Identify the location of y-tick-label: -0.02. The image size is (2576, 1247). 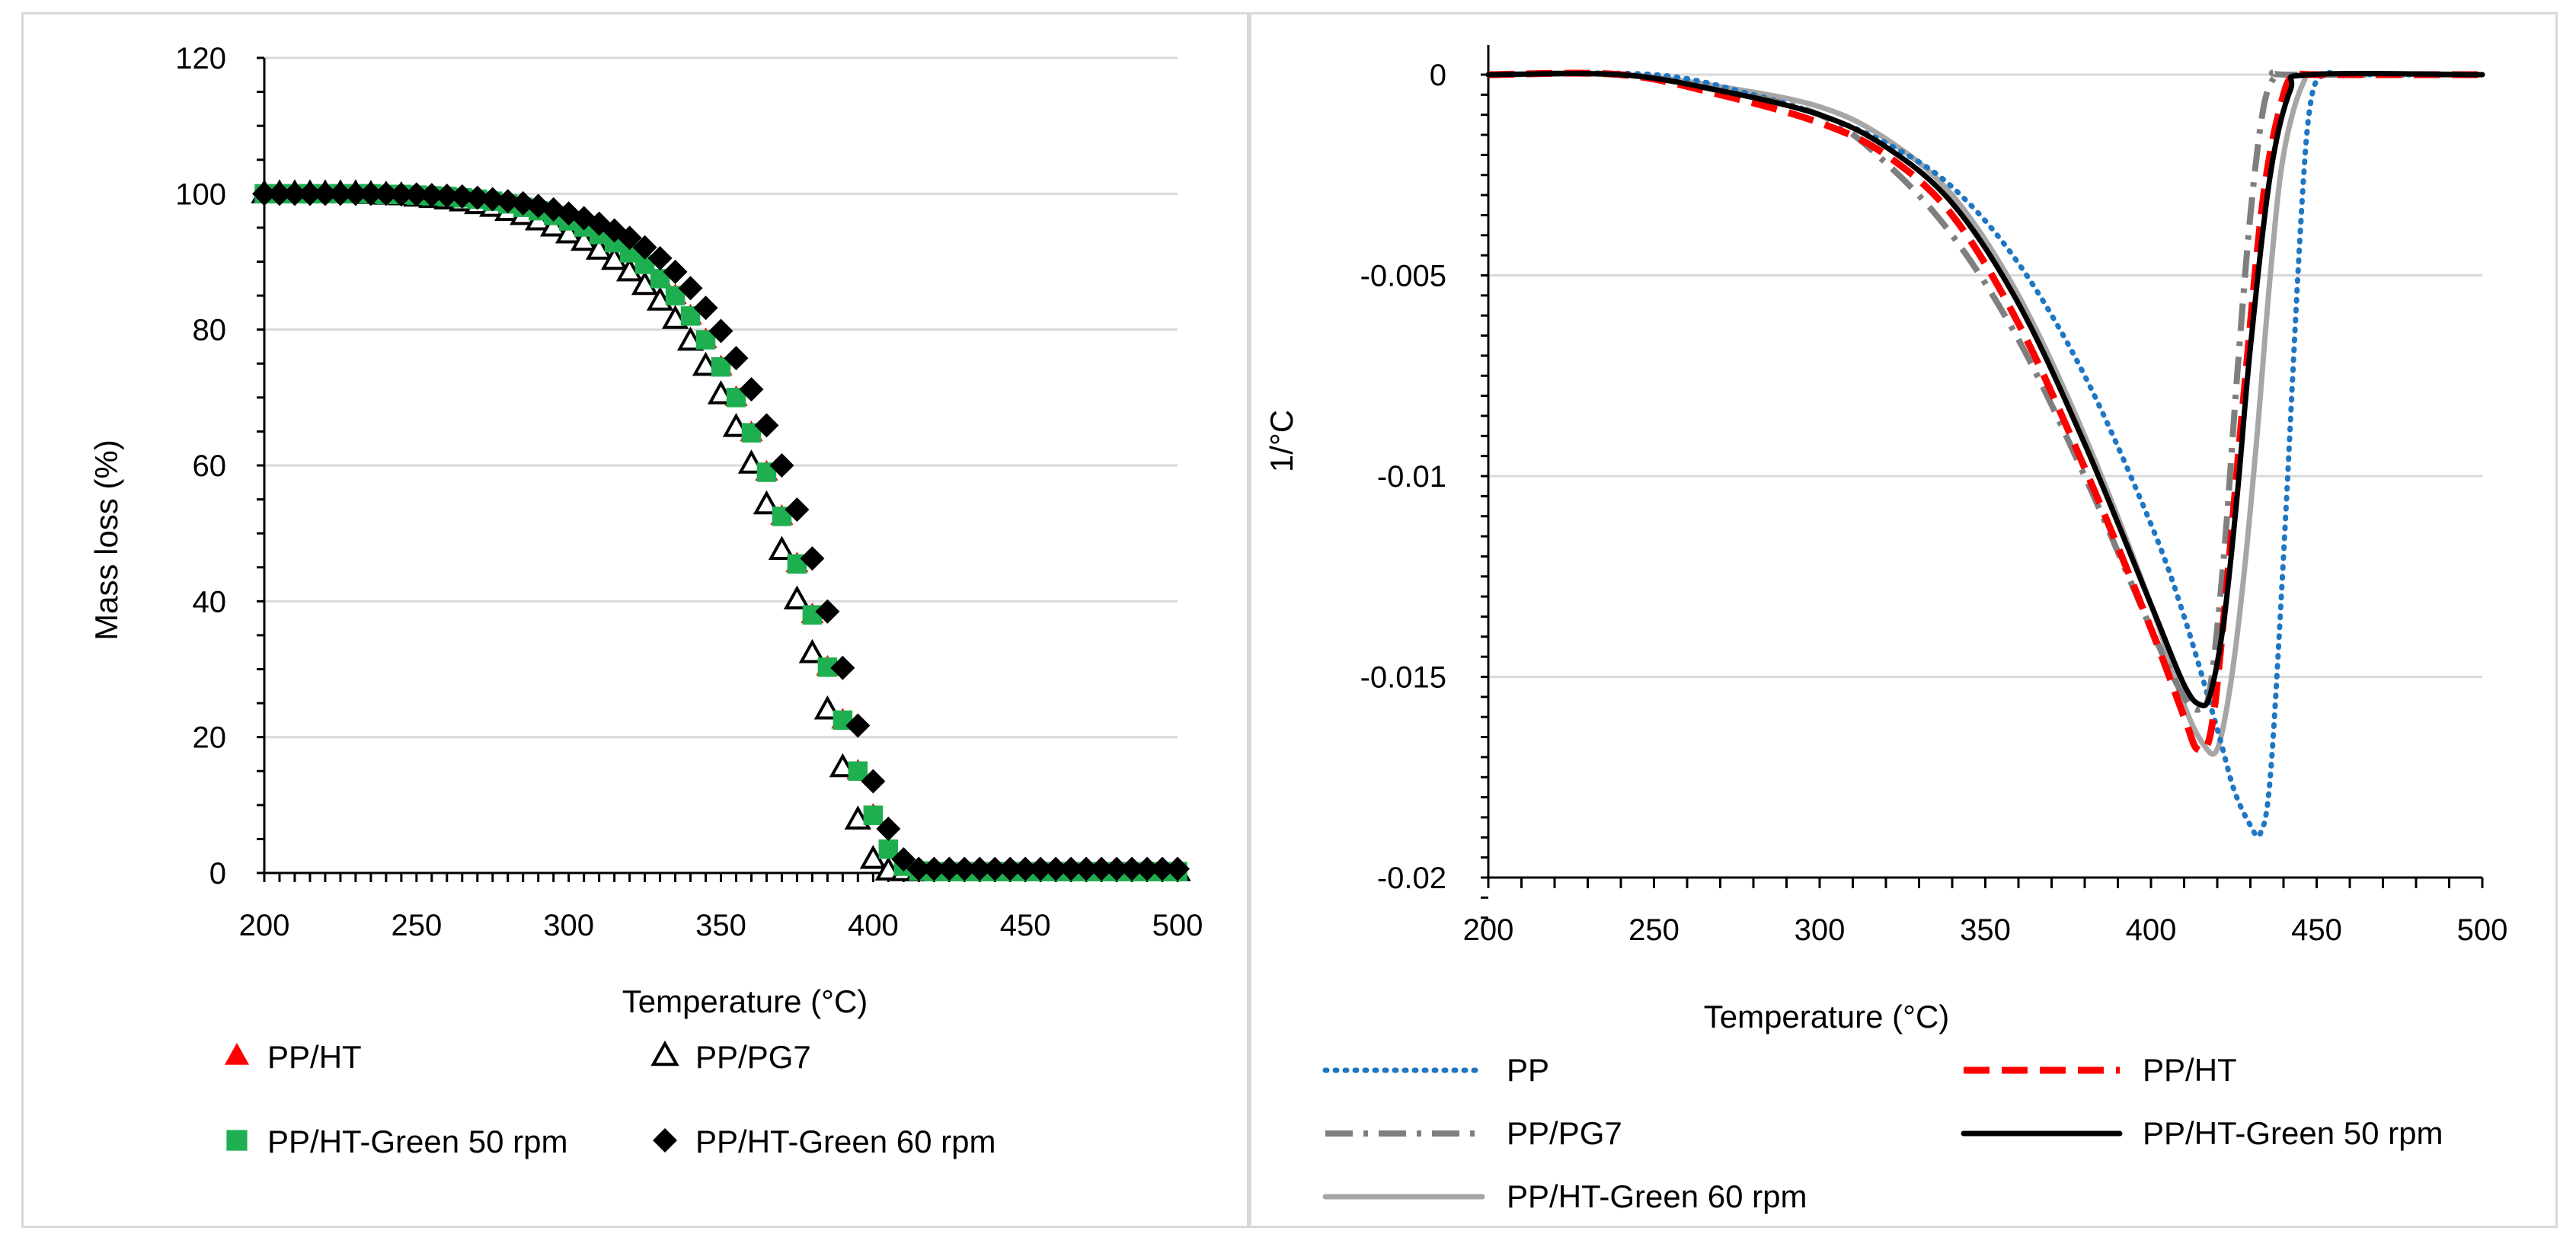
(1411, 878).